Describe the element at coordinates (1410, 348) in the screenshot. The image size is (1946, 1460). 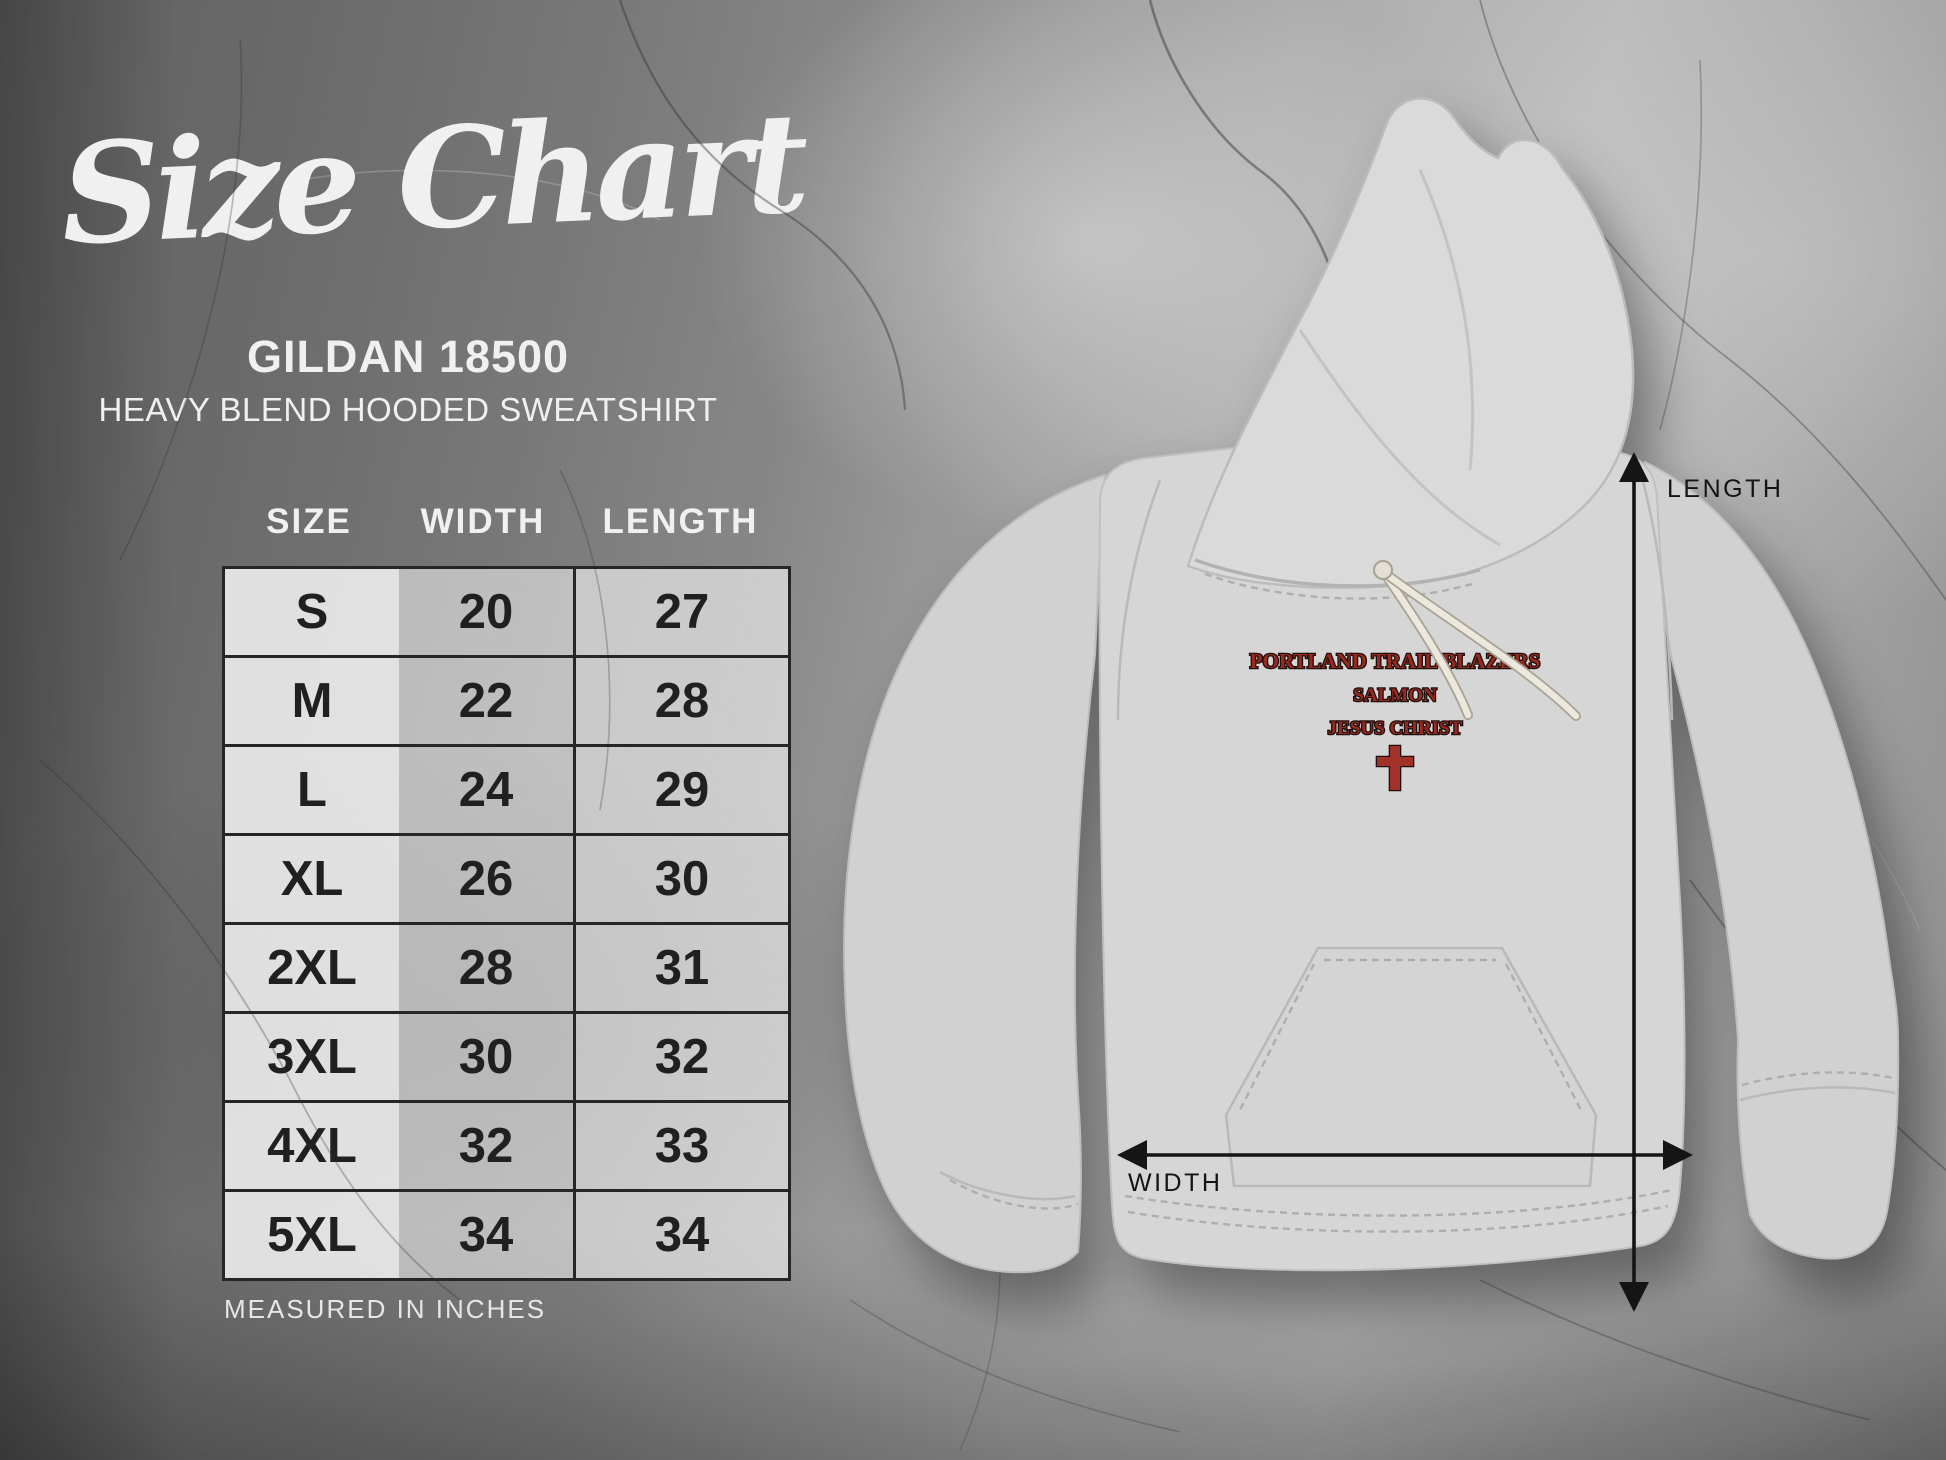
I see `hood` at that location.